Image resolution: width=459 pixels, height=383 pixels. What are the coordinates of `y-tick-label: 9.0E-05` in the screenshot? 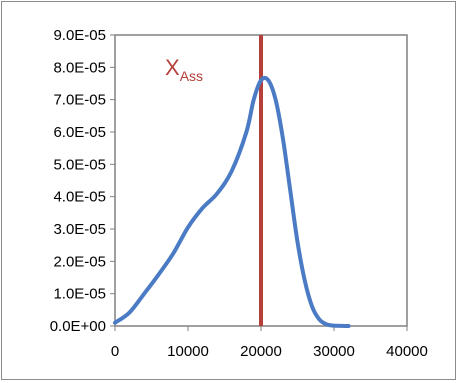 It's located at (79, 35).